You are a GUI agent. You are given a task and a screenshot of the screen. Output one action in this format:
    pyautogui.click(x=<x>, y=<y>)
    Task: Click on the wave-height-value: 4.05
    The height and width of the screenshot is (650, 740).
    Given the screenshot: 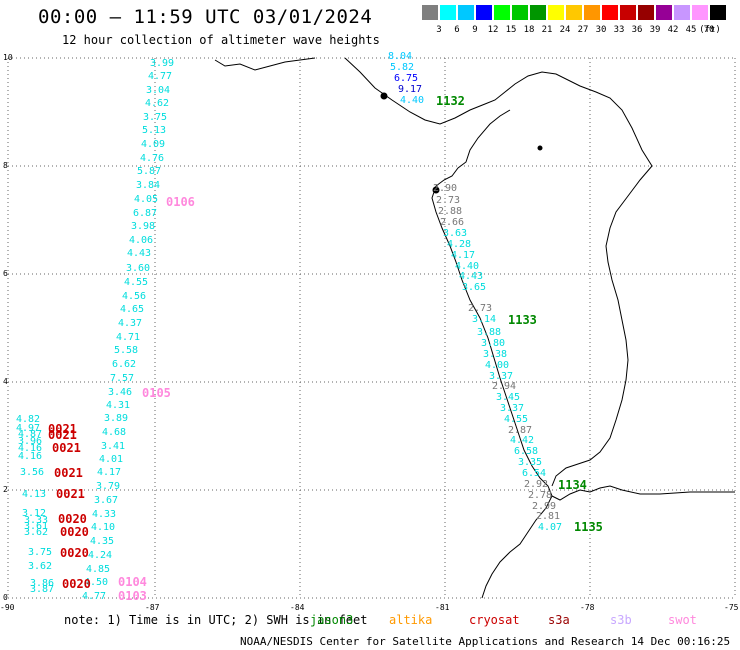 What is the action you would take?
    pyautogui.click(x=146, y=199)
    